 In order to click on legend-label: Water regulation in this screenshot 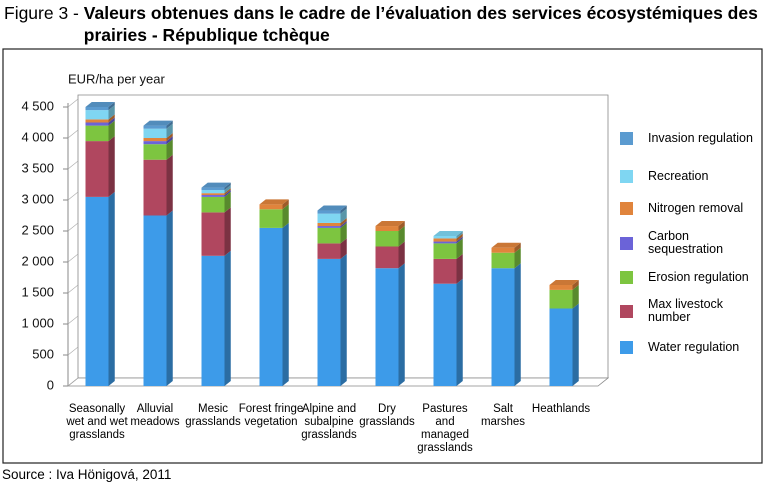, I will do `click(694, 346)`.